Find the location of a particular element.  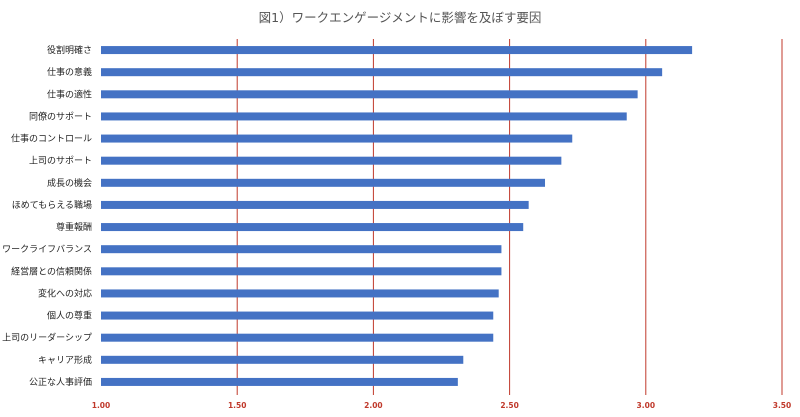

x-tick-label: 1.50 is located at coordinates (237, 405).